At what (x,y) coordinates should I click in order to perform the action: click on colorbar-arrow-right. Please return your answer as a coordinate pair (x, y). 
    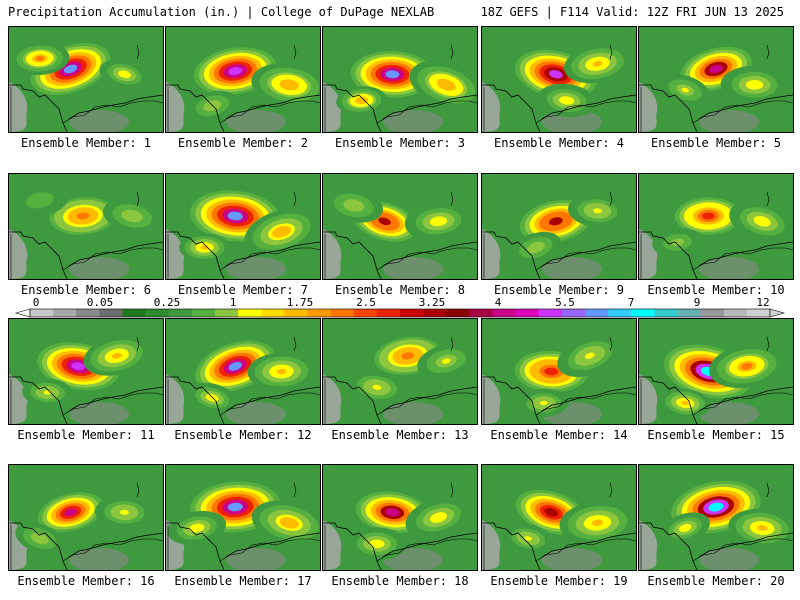
    Looking at the image, I should click on (777, 313).